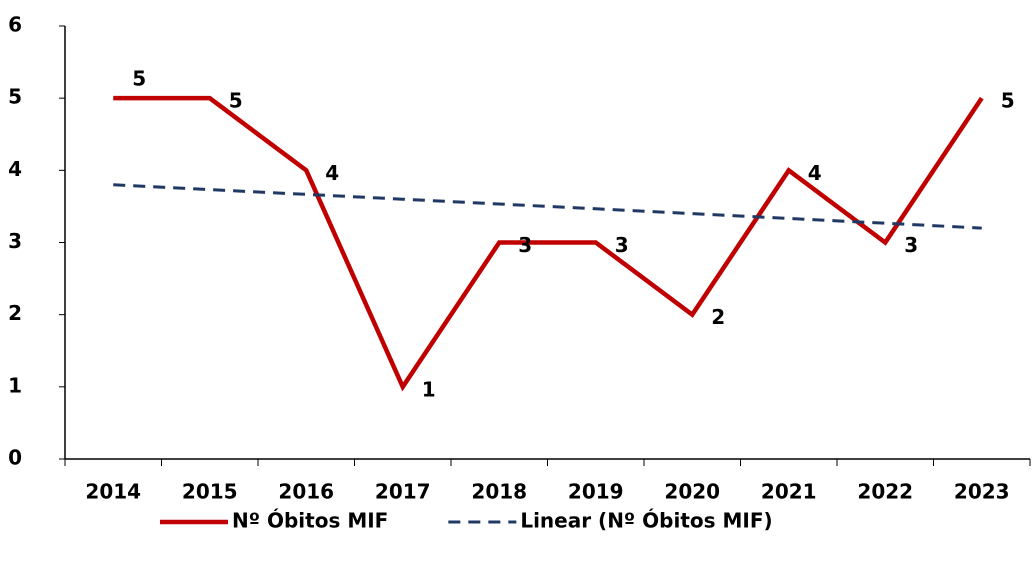 The width and height of the screenshot is (1036, 562). Describe the element at coordinates (310, 521) in the screenshot. I see `legend-label: Nº Óbitos MIF` at that location.